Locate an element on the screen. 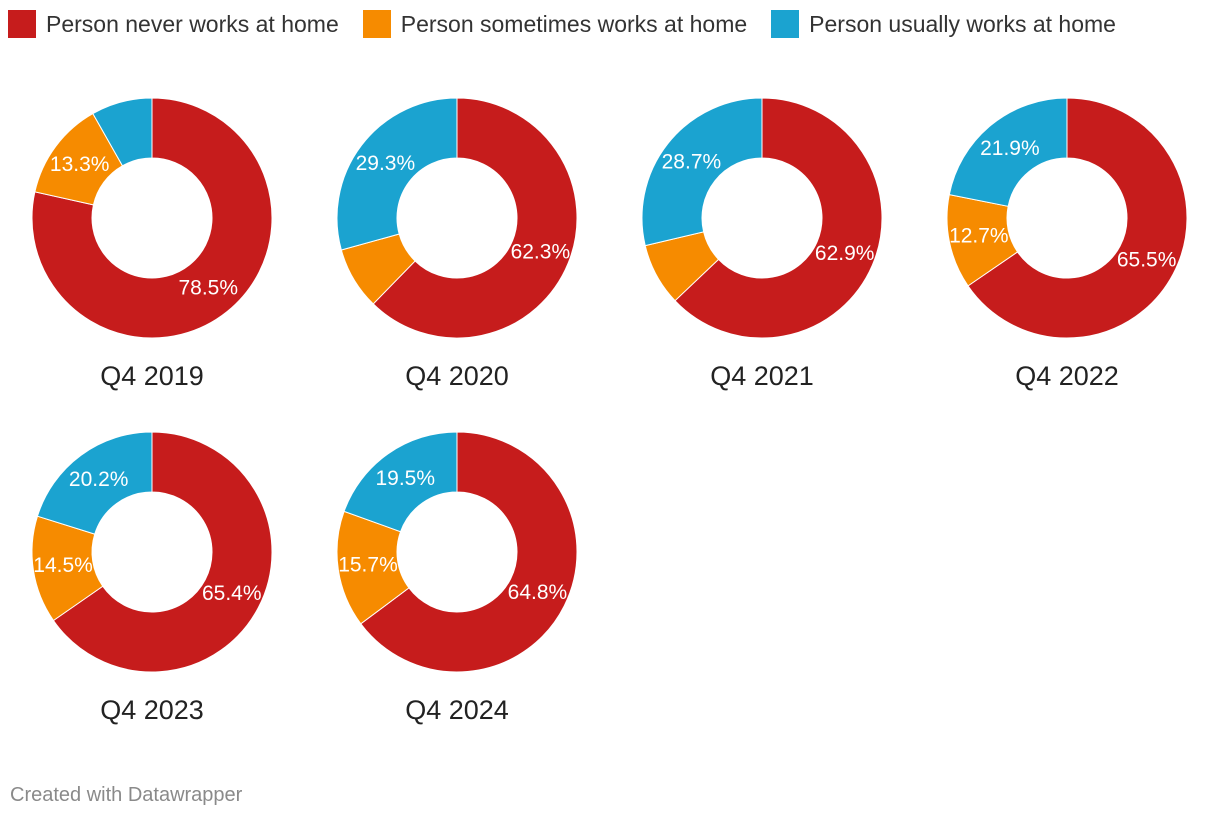  panel-title: Q4 2019 is located at coordinates (152, 376).